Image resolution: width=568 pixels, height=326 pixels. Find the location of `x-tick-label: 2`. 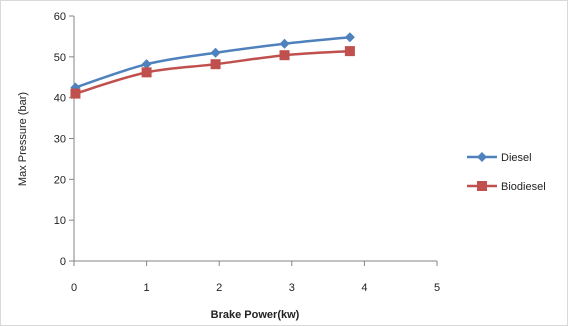

x-tick-label: 2 is located at coordinates (219, 288).